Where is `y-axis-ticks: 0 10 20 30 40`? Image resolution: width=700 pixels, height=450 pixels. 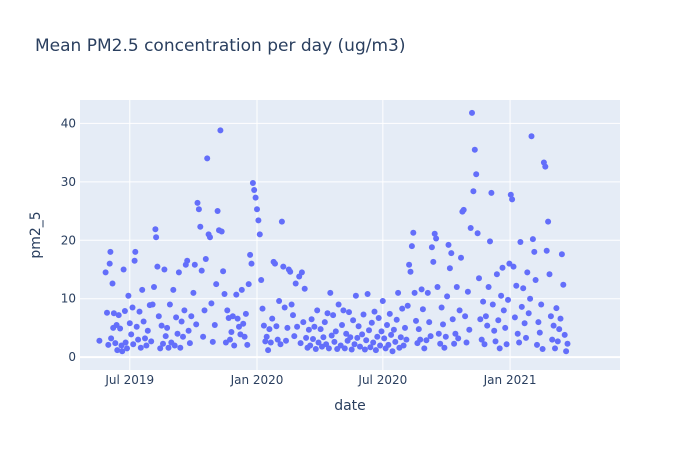
y-axis-ticks: 0 10 20 30 40 is located at coordinates (68, 240).